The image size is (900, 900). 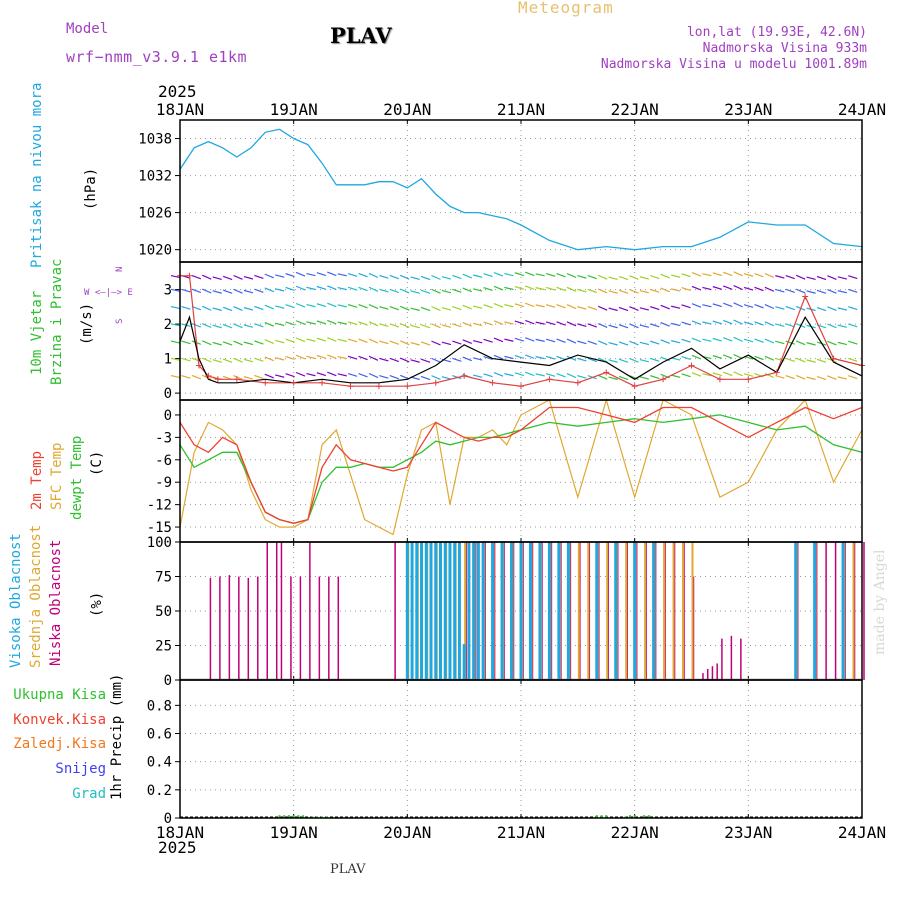 What do you see at coordinates (521, 749) in the screenshot?
I see `precip-panel-frame` at bounding box center [521, 749].